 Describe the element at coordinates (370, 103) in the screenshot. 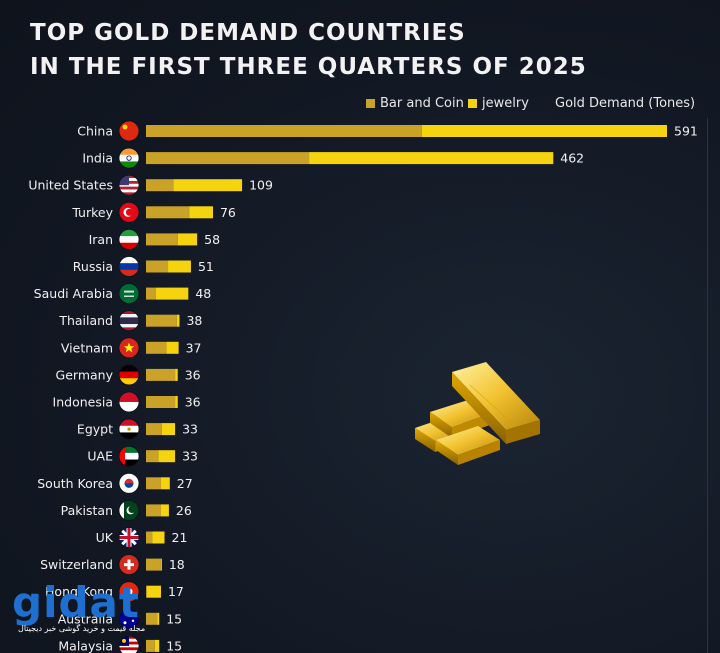

I see `legend-swatch-bar-and-coin` at that location.